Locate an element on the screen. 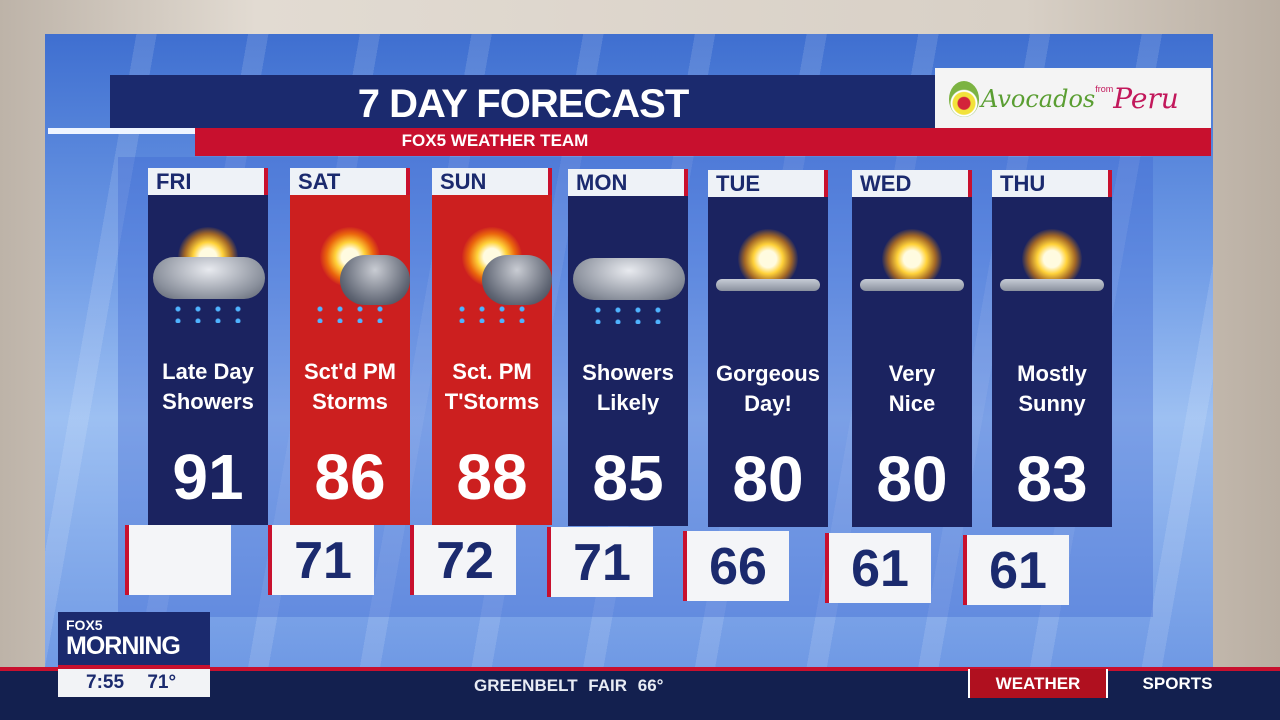 The width and height of the screenshot is (1280, 720). sponsor-logo: Avocados from Peru is located at coordinates (1073, 98).